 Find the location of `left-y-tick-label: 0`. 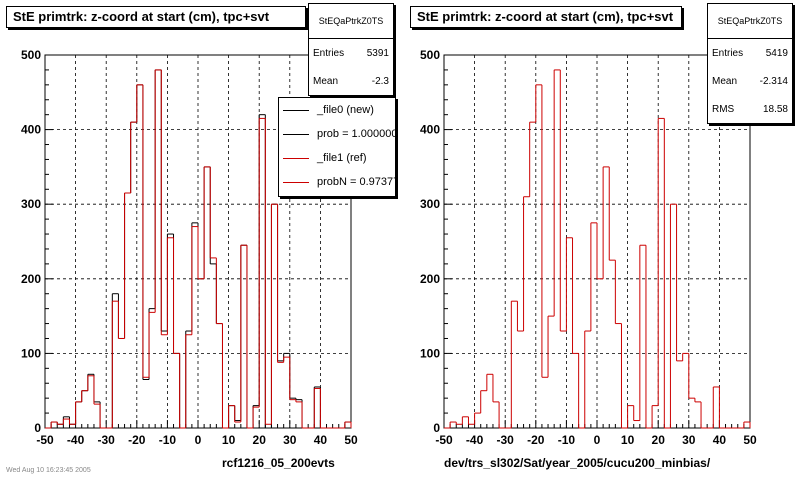

left-y-tick-label: 0 is located at coordinates (37, 428).